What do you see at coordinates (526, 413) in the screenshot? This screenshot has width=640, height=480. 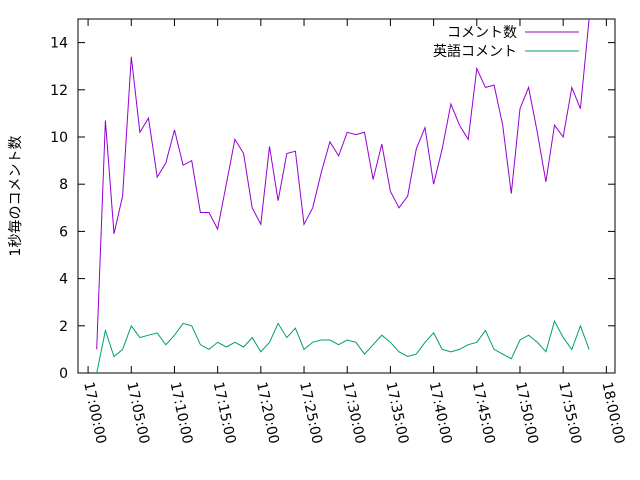 I see `x-tick-label: 17:50:00` at bounding box center [526, 413].